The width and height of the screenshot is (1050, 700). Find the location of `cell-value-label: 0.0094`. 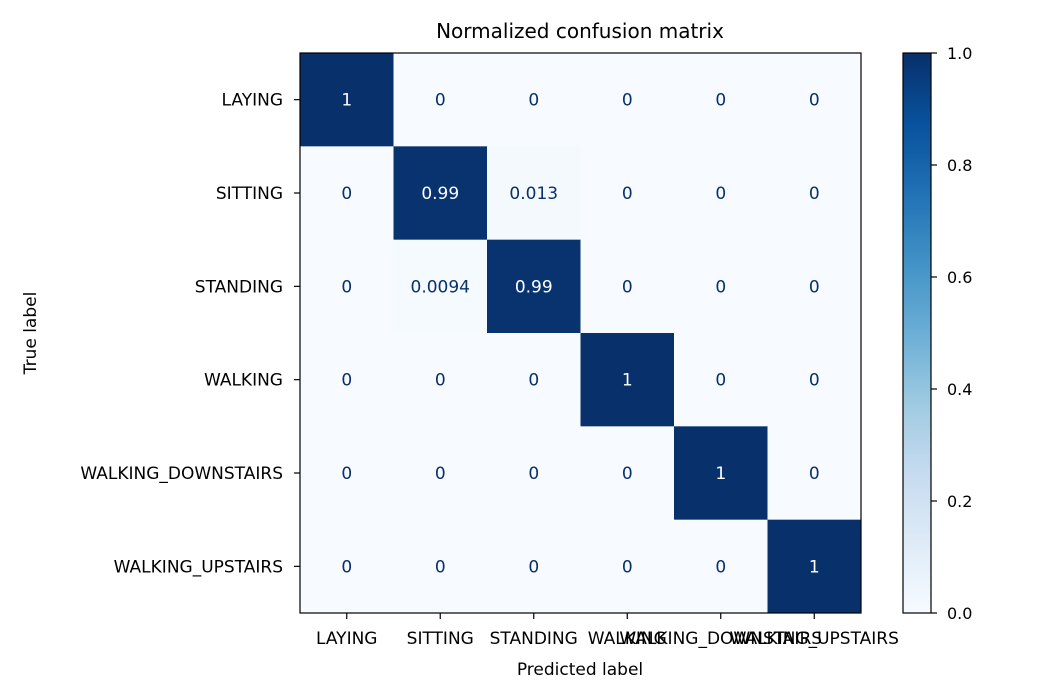

cell-value-label: 0.0094 is located at coordinates (440, 287).